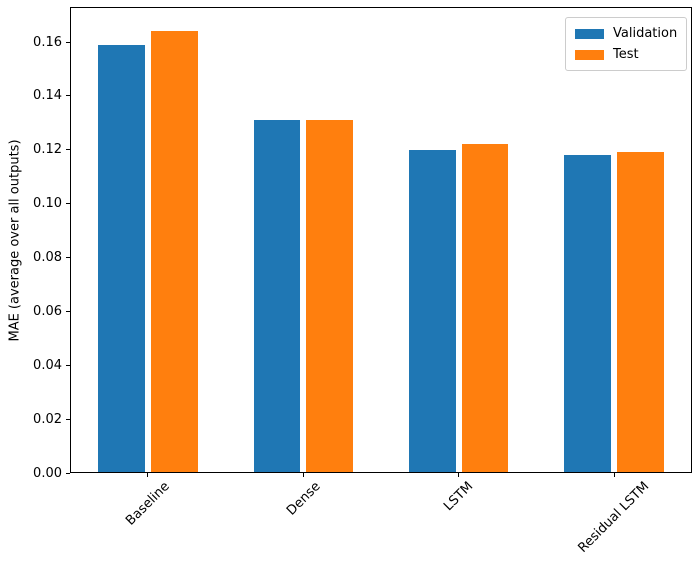  What do you see at coordinates (589, 33) in the screenshot?
I see `legend-swatch-validation-icon` at bounding box center [589, 33].